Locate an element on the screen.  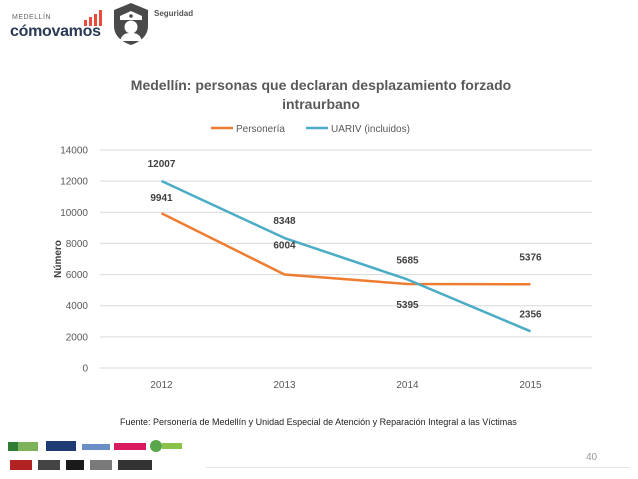
y-tick-label: 14000 is located at coordinates (74, 151).